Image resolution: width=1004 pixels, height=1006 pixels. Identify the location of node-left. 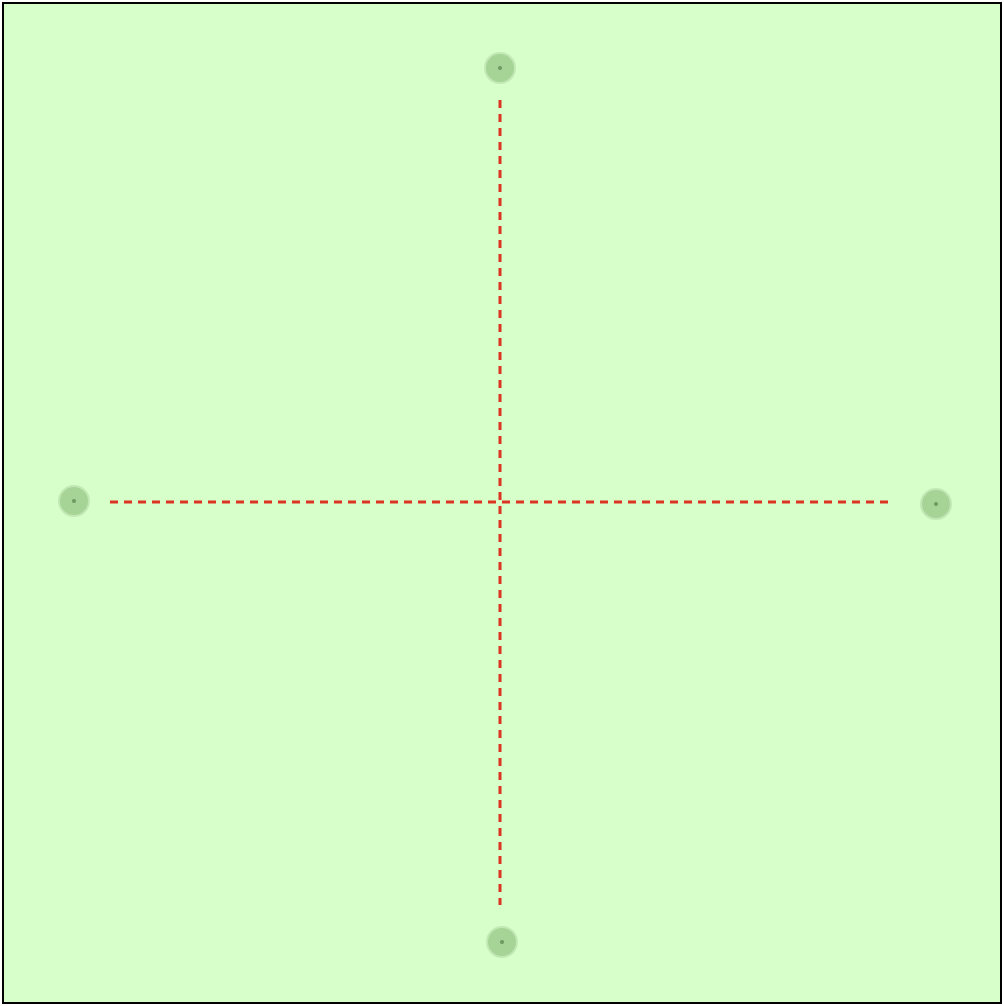
(74, 501).